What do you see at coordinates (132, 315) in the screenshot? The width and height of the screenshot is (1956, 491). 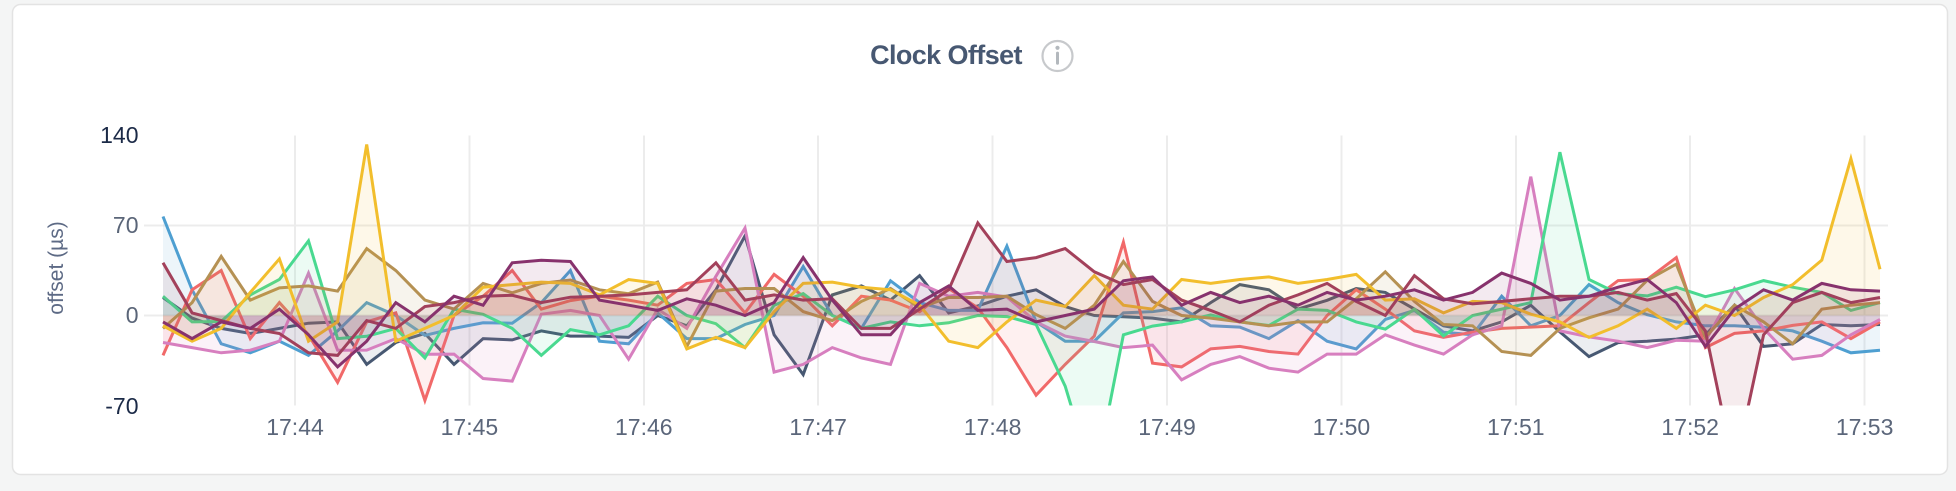 I see `svg-text: 0` at bounding box center [132, 315].